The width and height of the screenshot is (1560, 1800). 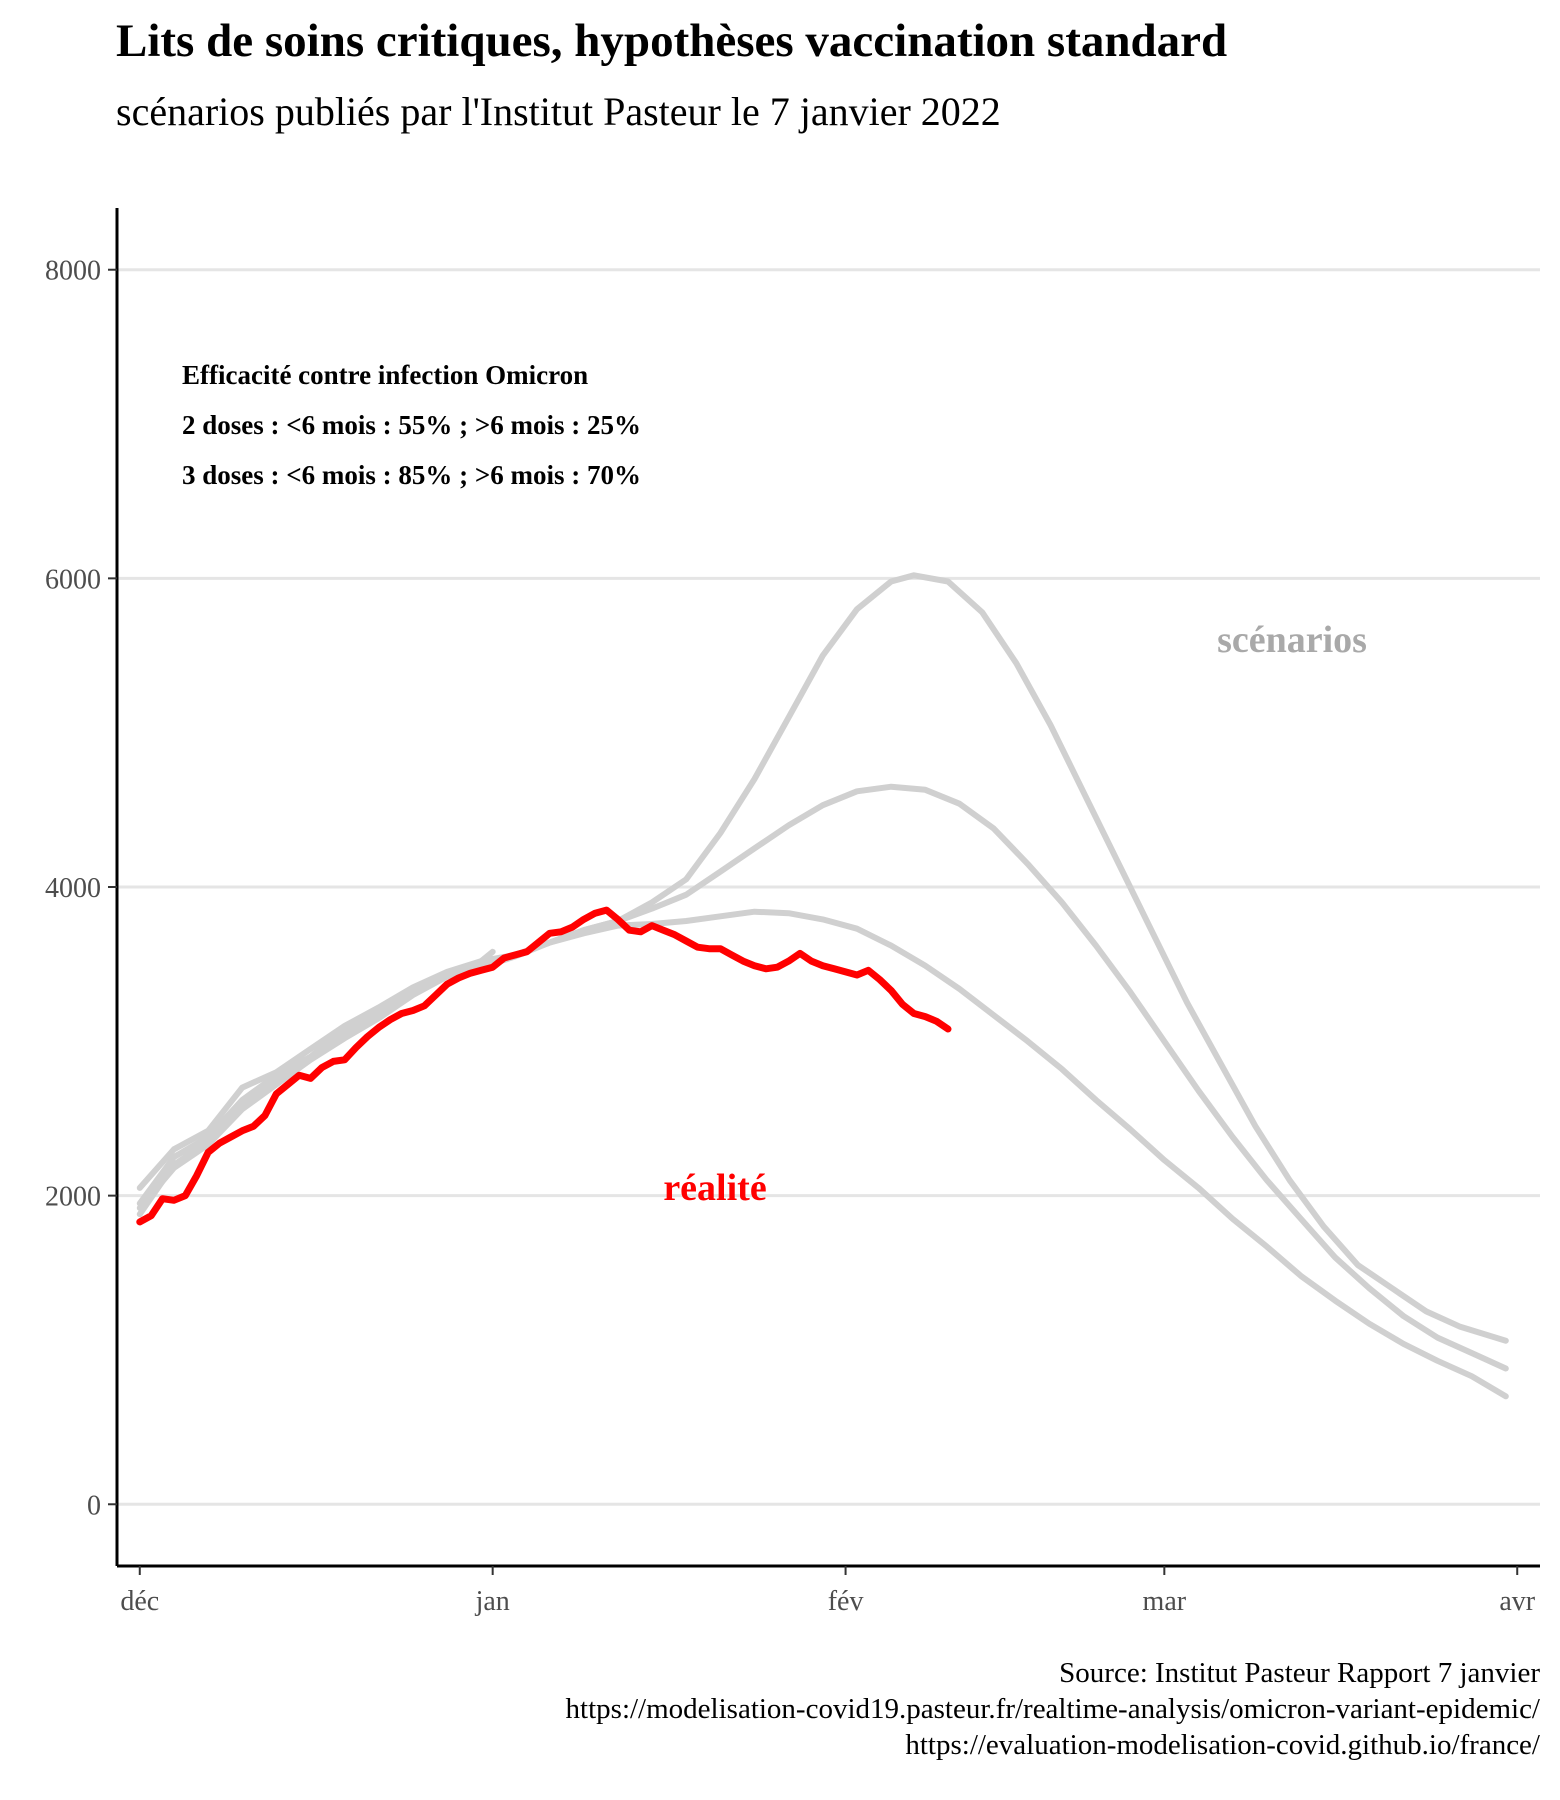 I want to click on x-tick-label-mar: mar, so click(x=1165, y=1601).